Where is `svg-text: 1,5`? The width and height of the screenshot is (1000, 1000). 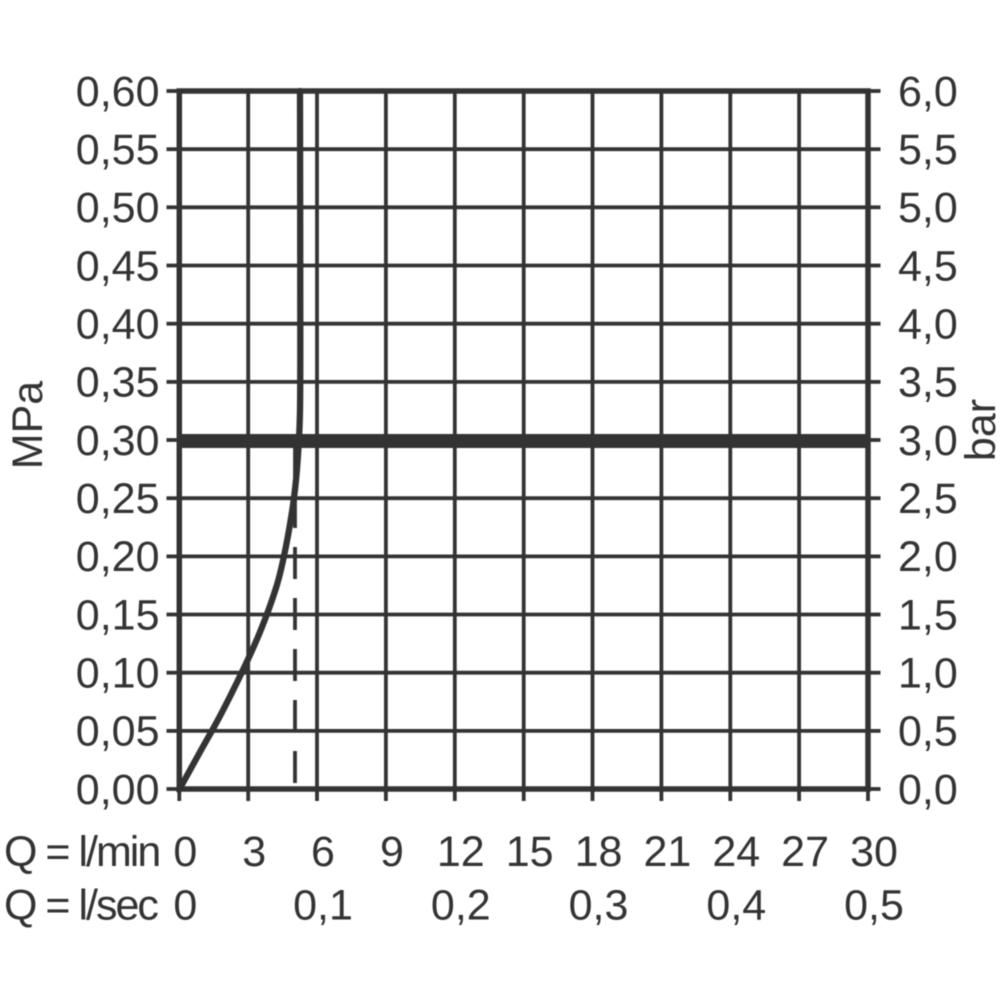 svg-text: 1,5 is located at coordinates (928, 615).